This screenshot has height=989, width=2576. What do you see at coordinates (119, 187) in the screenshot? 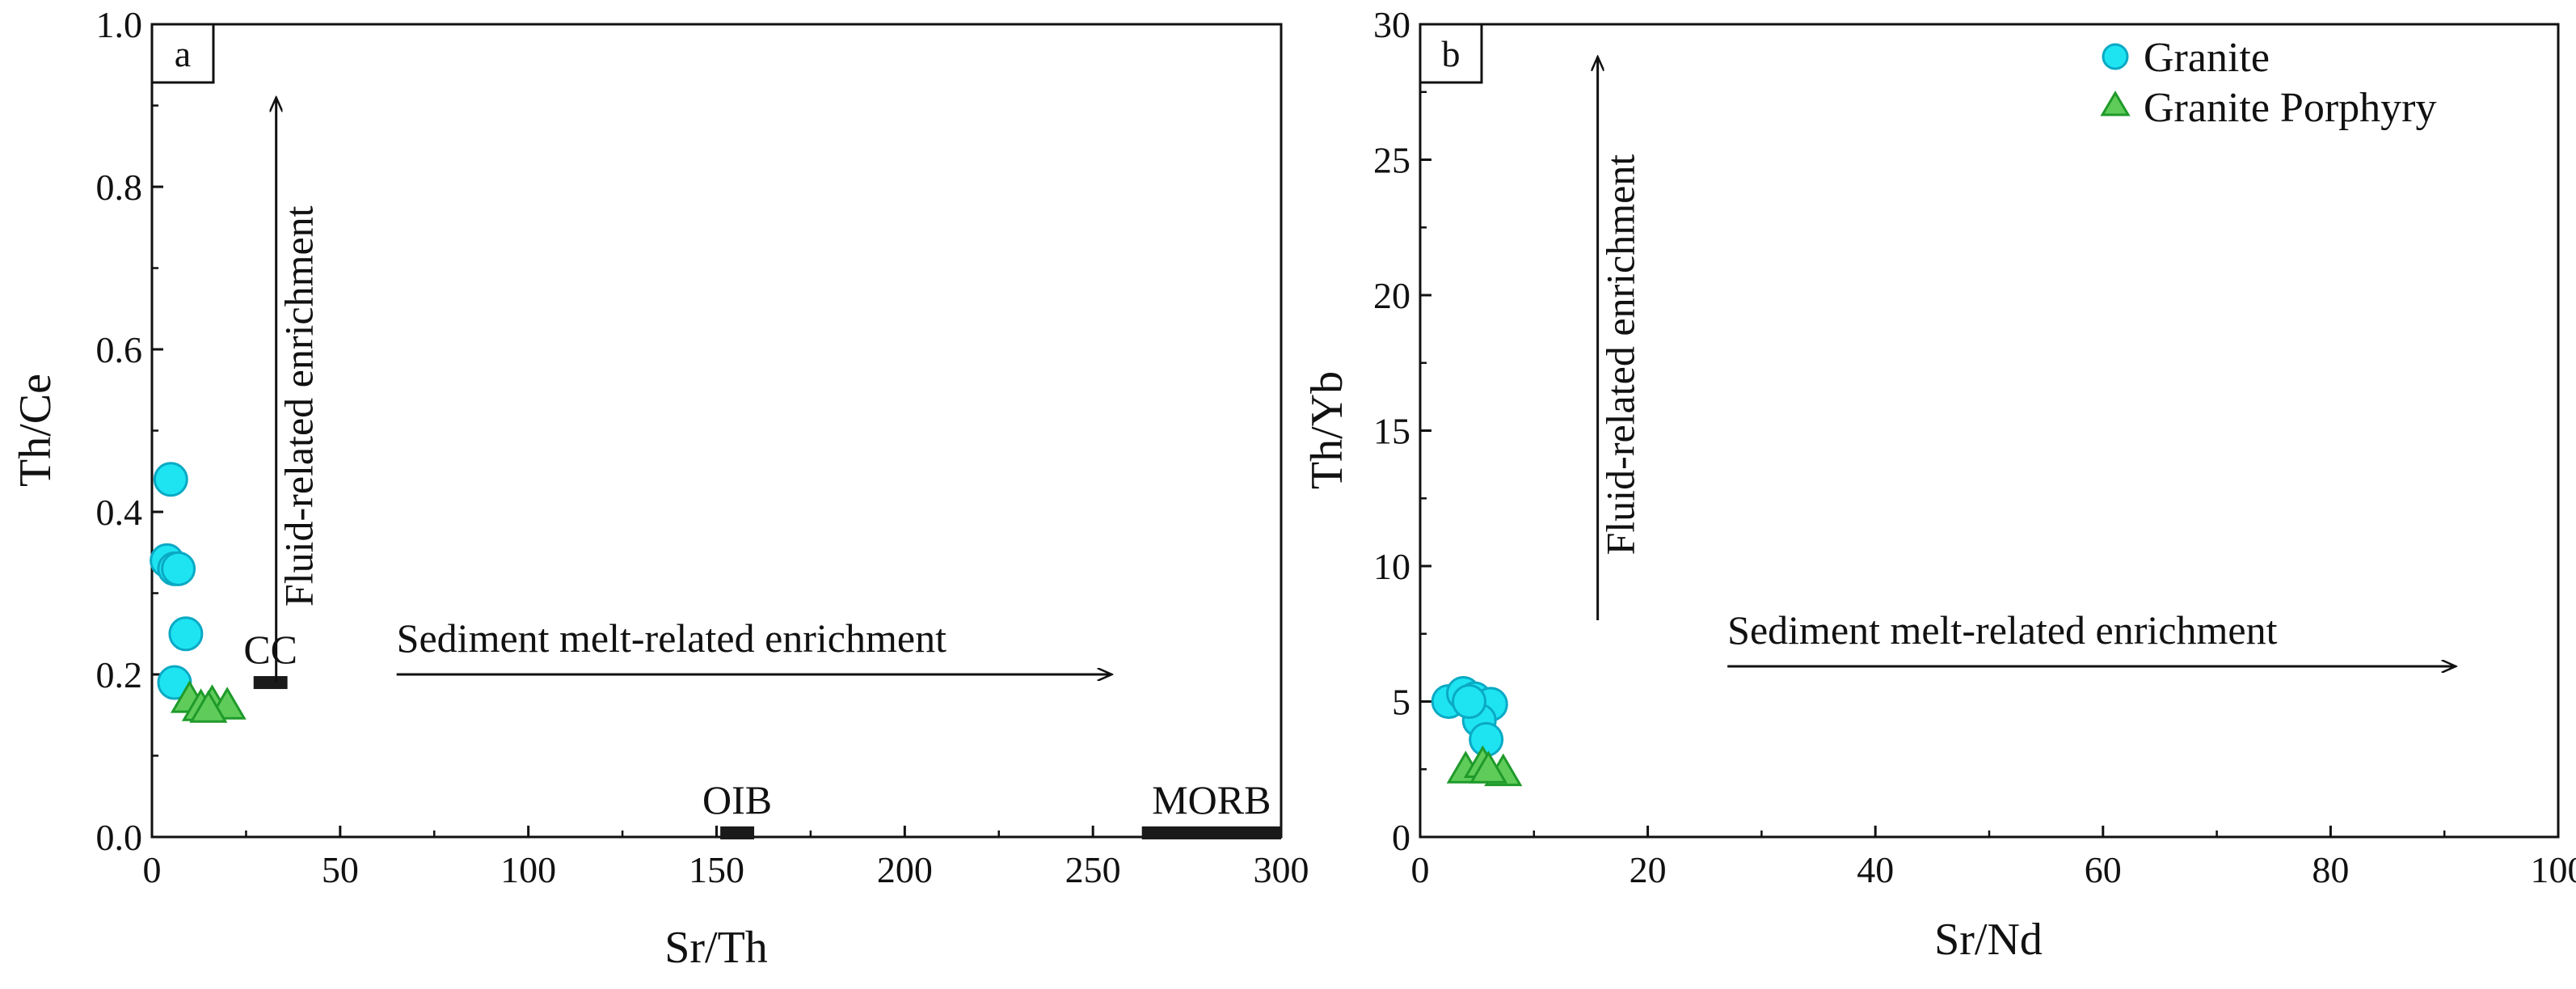
I see `y-tick-label: 0.8` at bounding box center [119, 187].